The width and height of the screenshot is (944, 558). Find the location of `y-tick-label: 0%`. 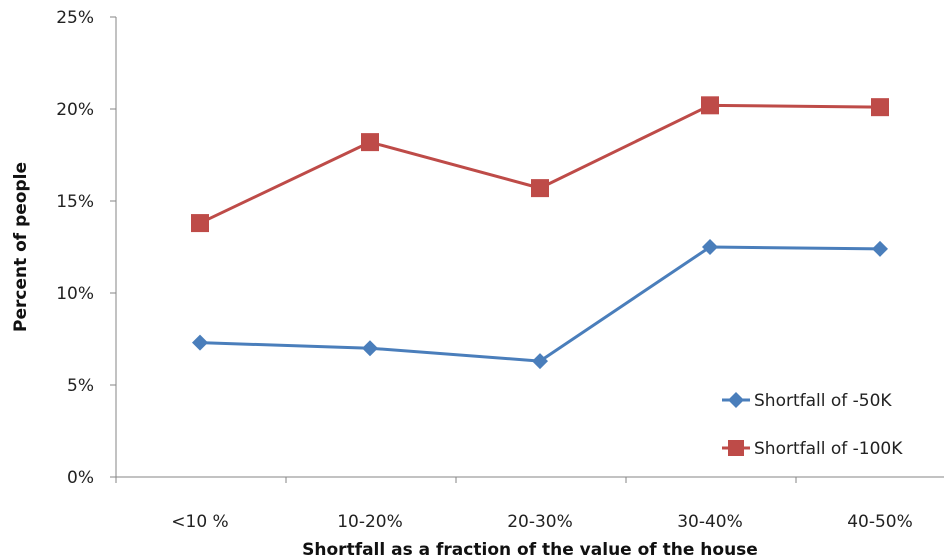

y-tick-label: 0% is located at coordinates (80, 478).